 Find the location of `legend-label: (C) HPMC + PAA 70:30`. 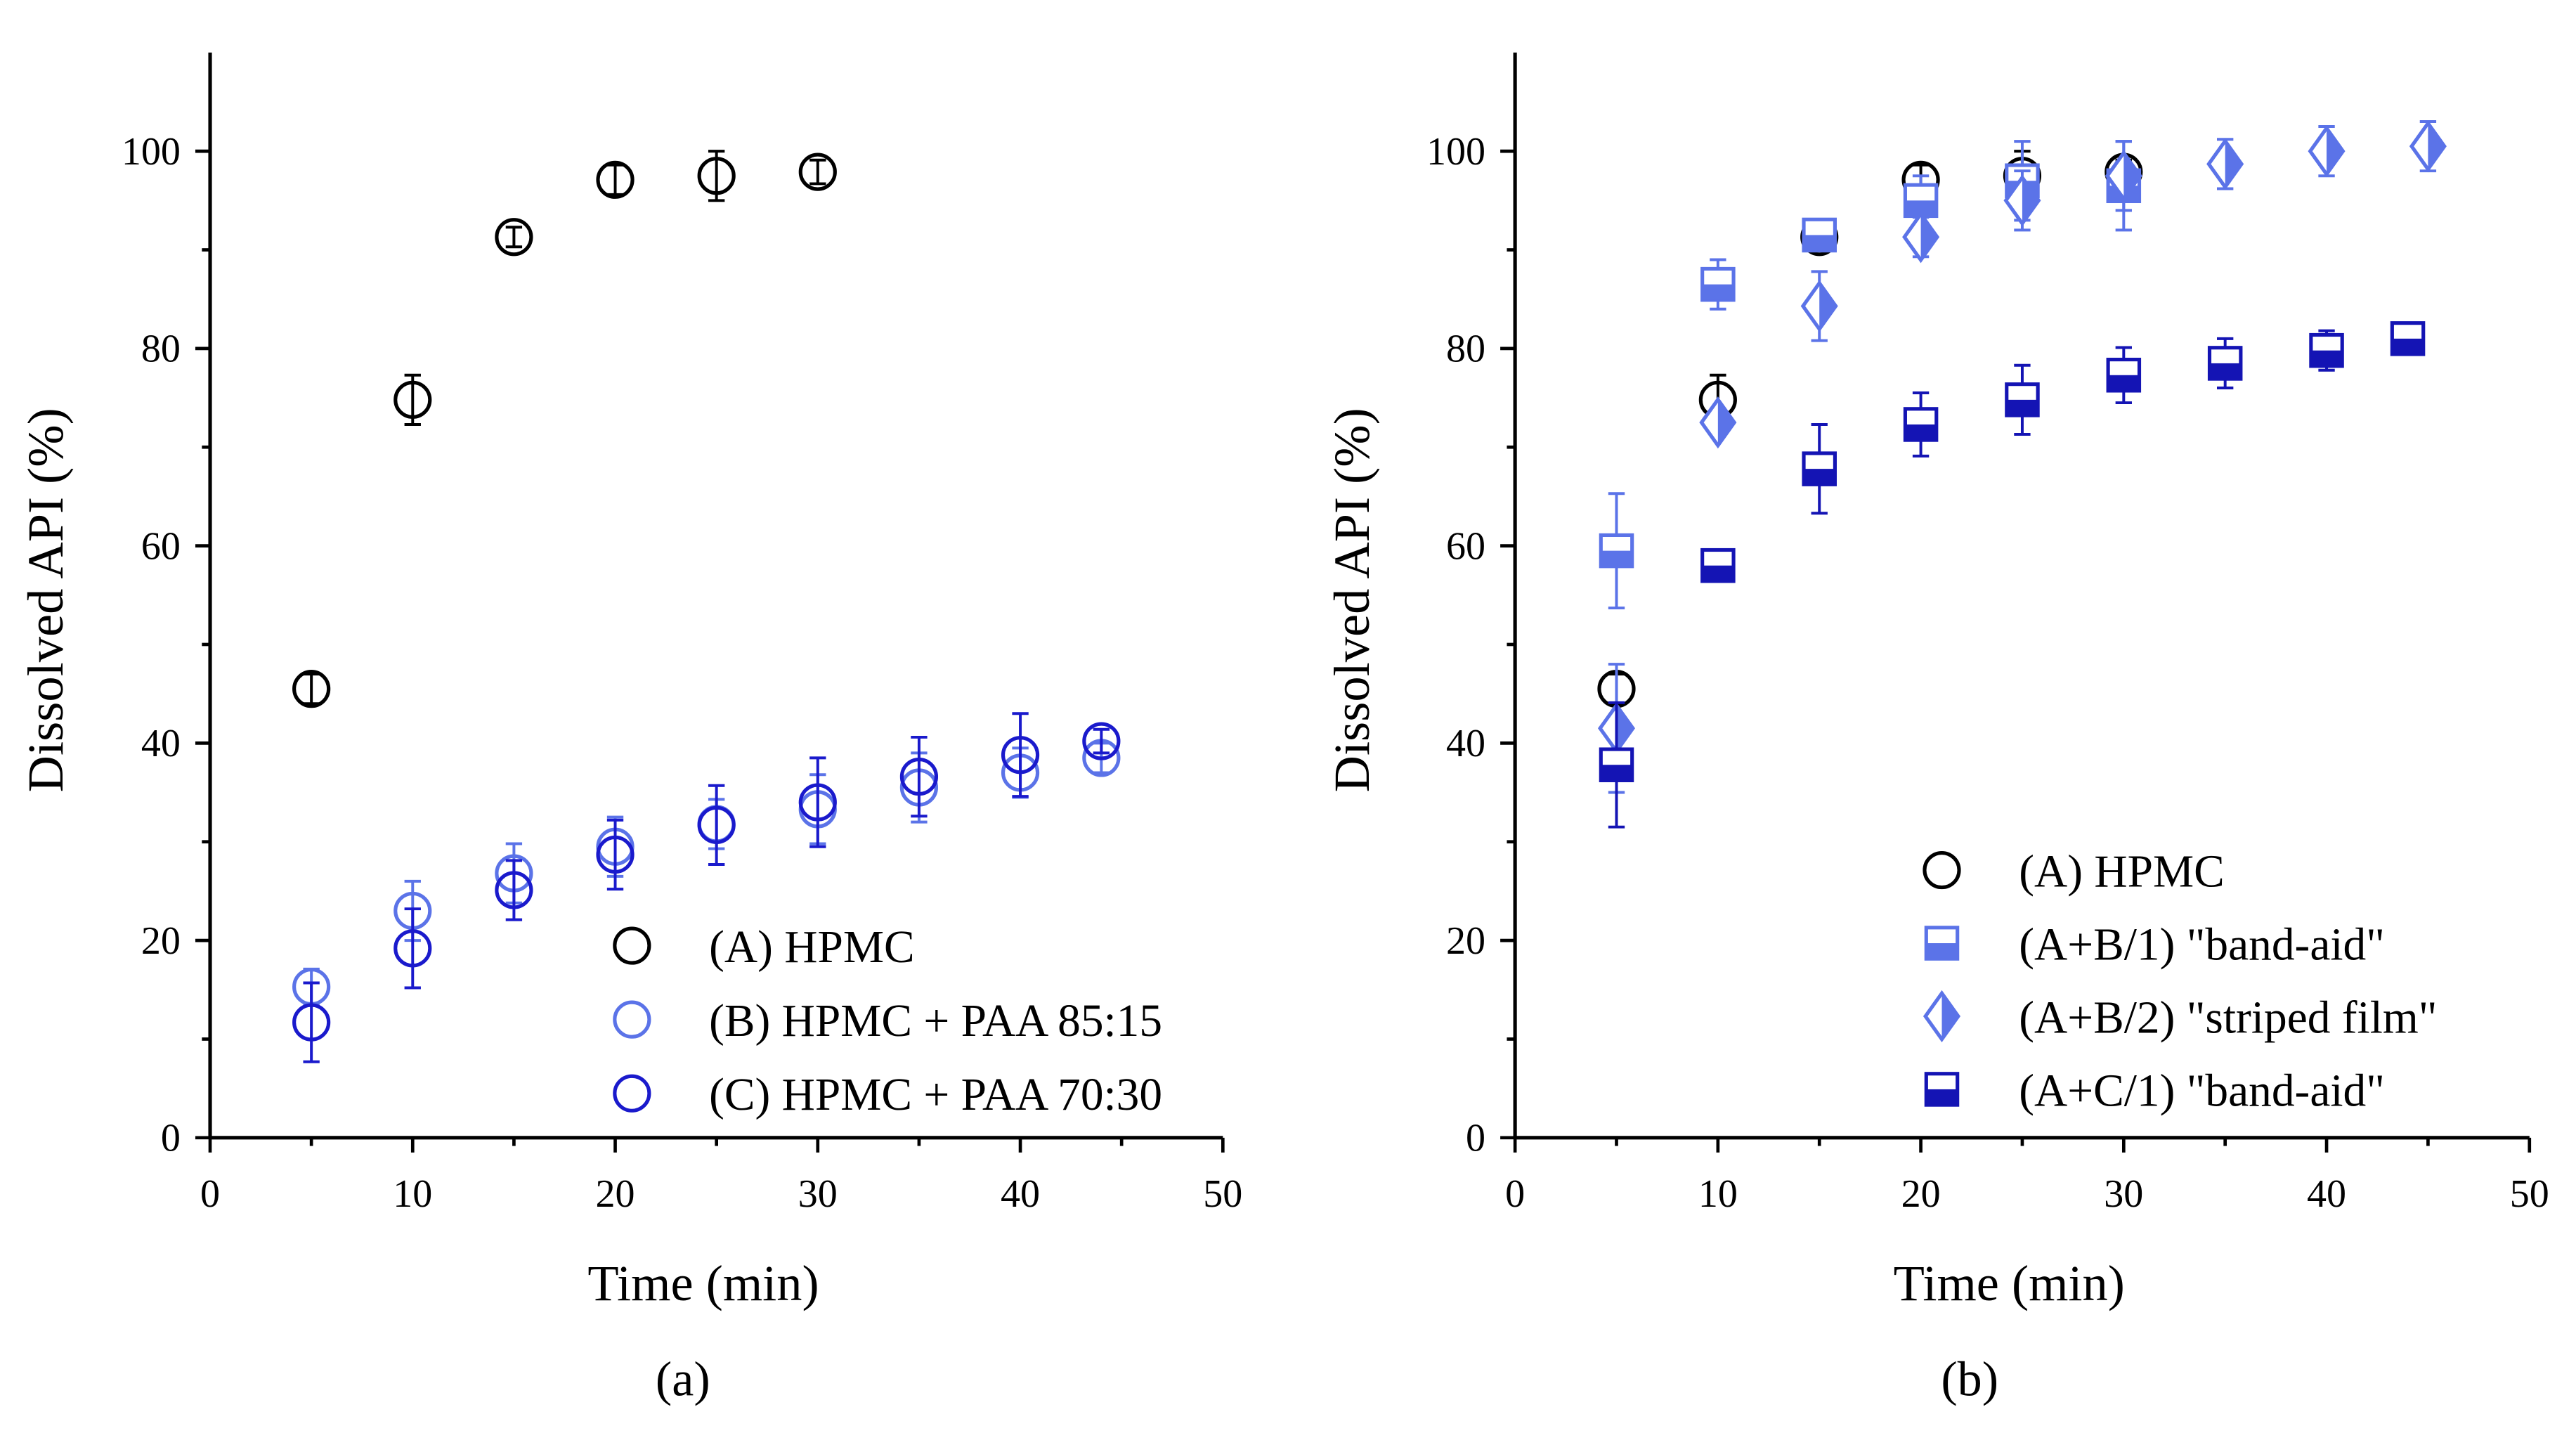

legend-label: (C) HPMC + PAA 70:30 is located at coordinates (935, 1095).